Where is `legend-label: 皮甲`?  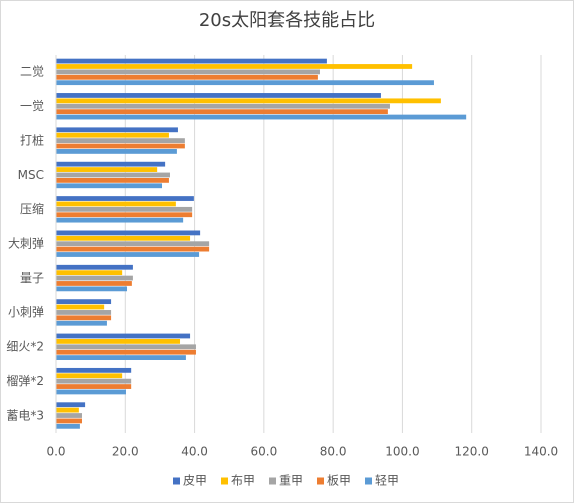 legend-label: 皮甲 is located at coordinates (195, 481).